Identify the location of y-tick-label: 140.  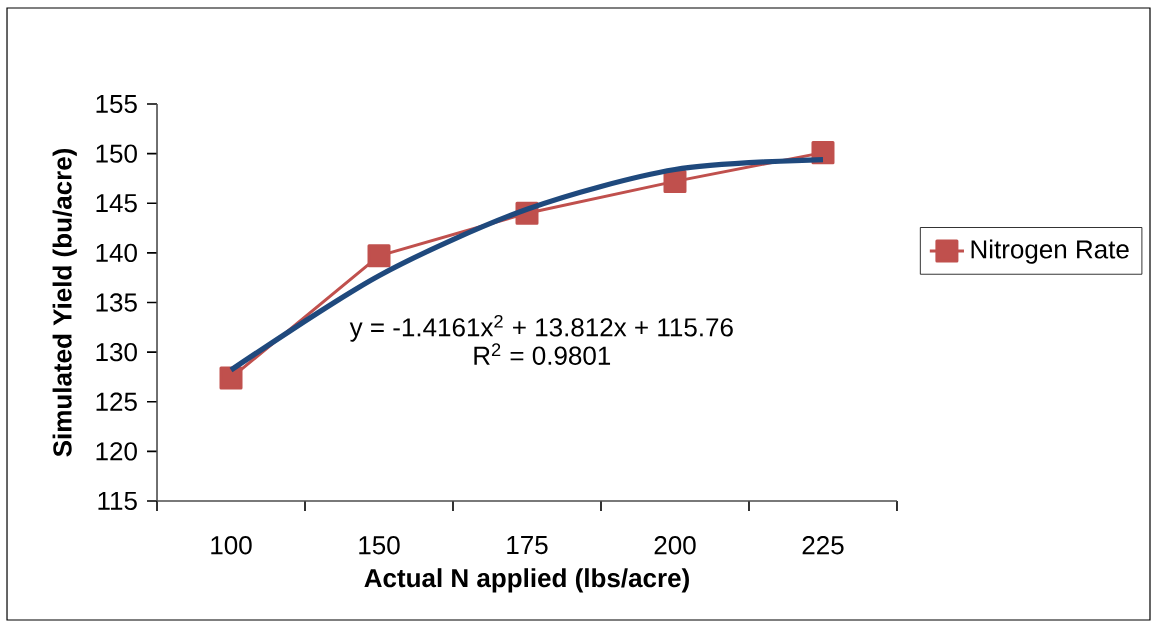
(116, 253).